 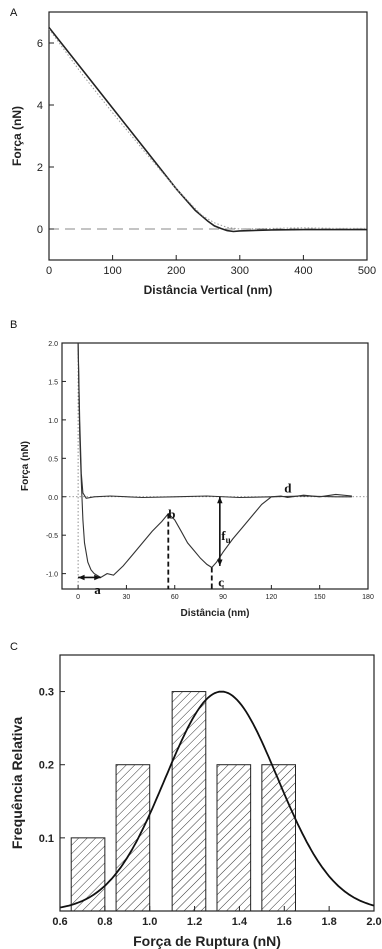 What do you see at coordinates (52, 575) in the screenshot?
I see `y-tick-label-b: -1.0` at bounding box center [52, 575].